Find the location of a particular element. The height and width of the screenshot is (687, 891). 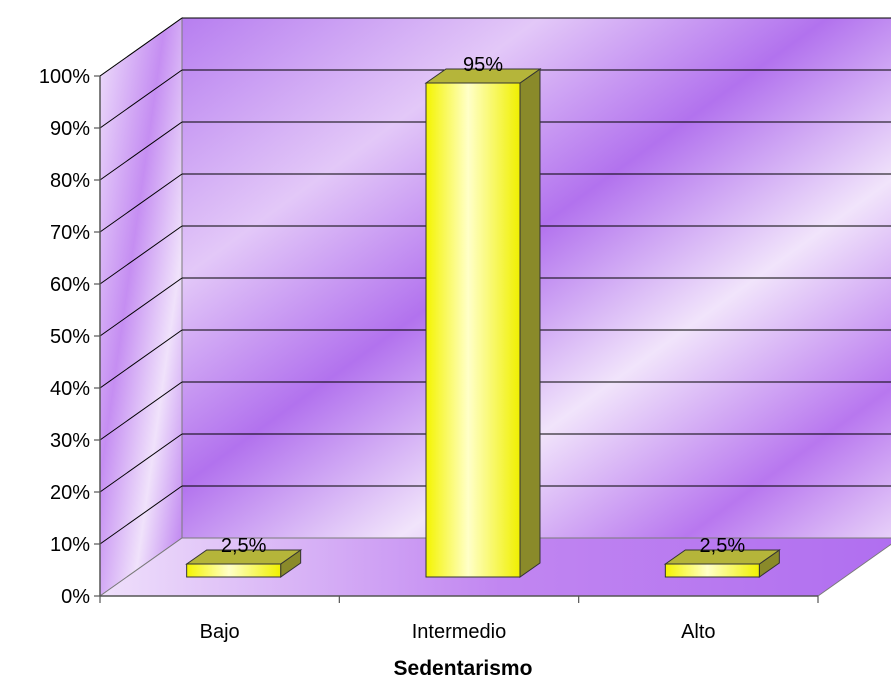

x-axis-title: Sedentarismo is located at coordinates (463, 668).